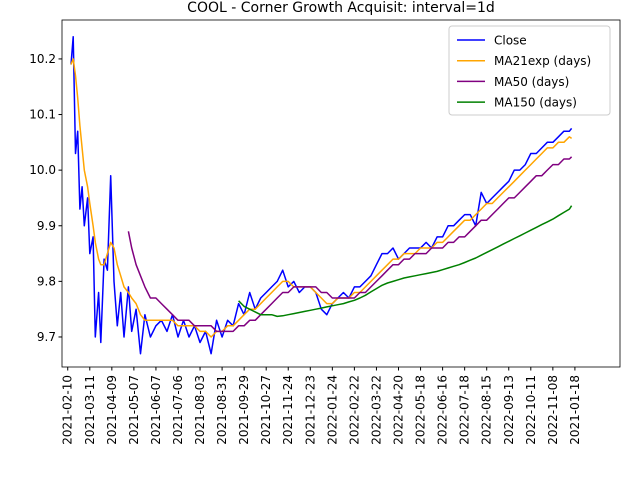 The width and height of the screenshot is (640, 480). Describe the element at coordinates (68, 410) in the screenshot. I see `x-tick-label: 2021-02-10` at that location.